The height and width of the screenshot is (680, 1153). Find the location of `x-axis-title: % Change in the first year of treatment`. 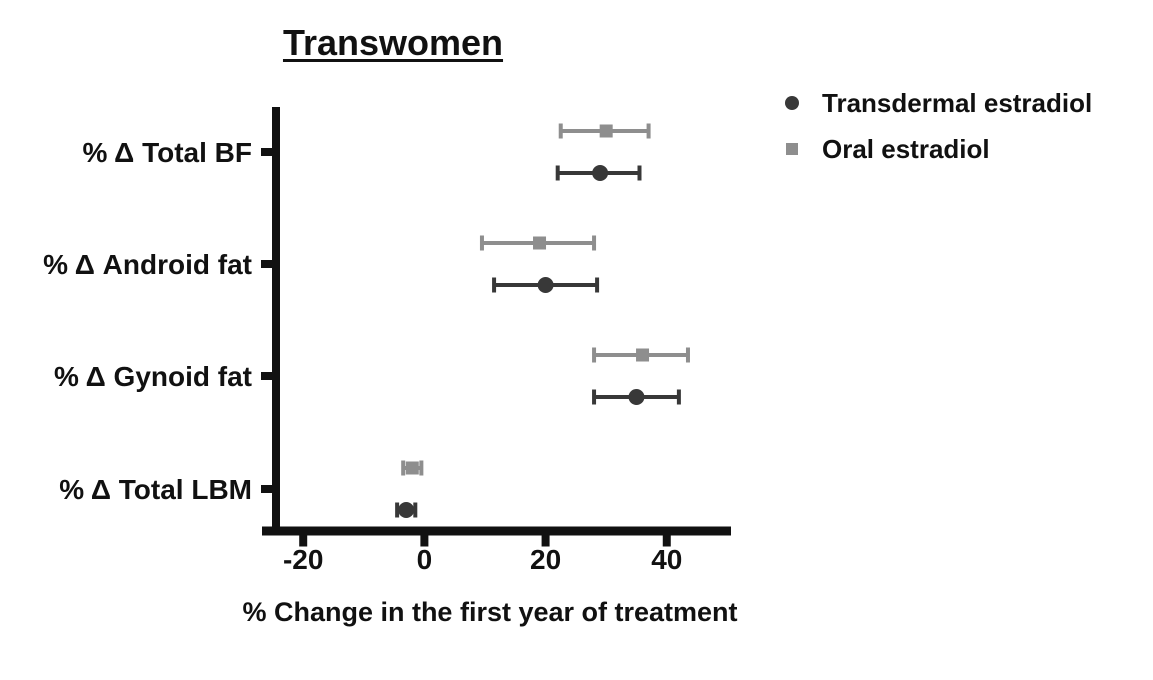

x-axis-title: % Change in the first year of treatment is located at coordinates (490, 612).